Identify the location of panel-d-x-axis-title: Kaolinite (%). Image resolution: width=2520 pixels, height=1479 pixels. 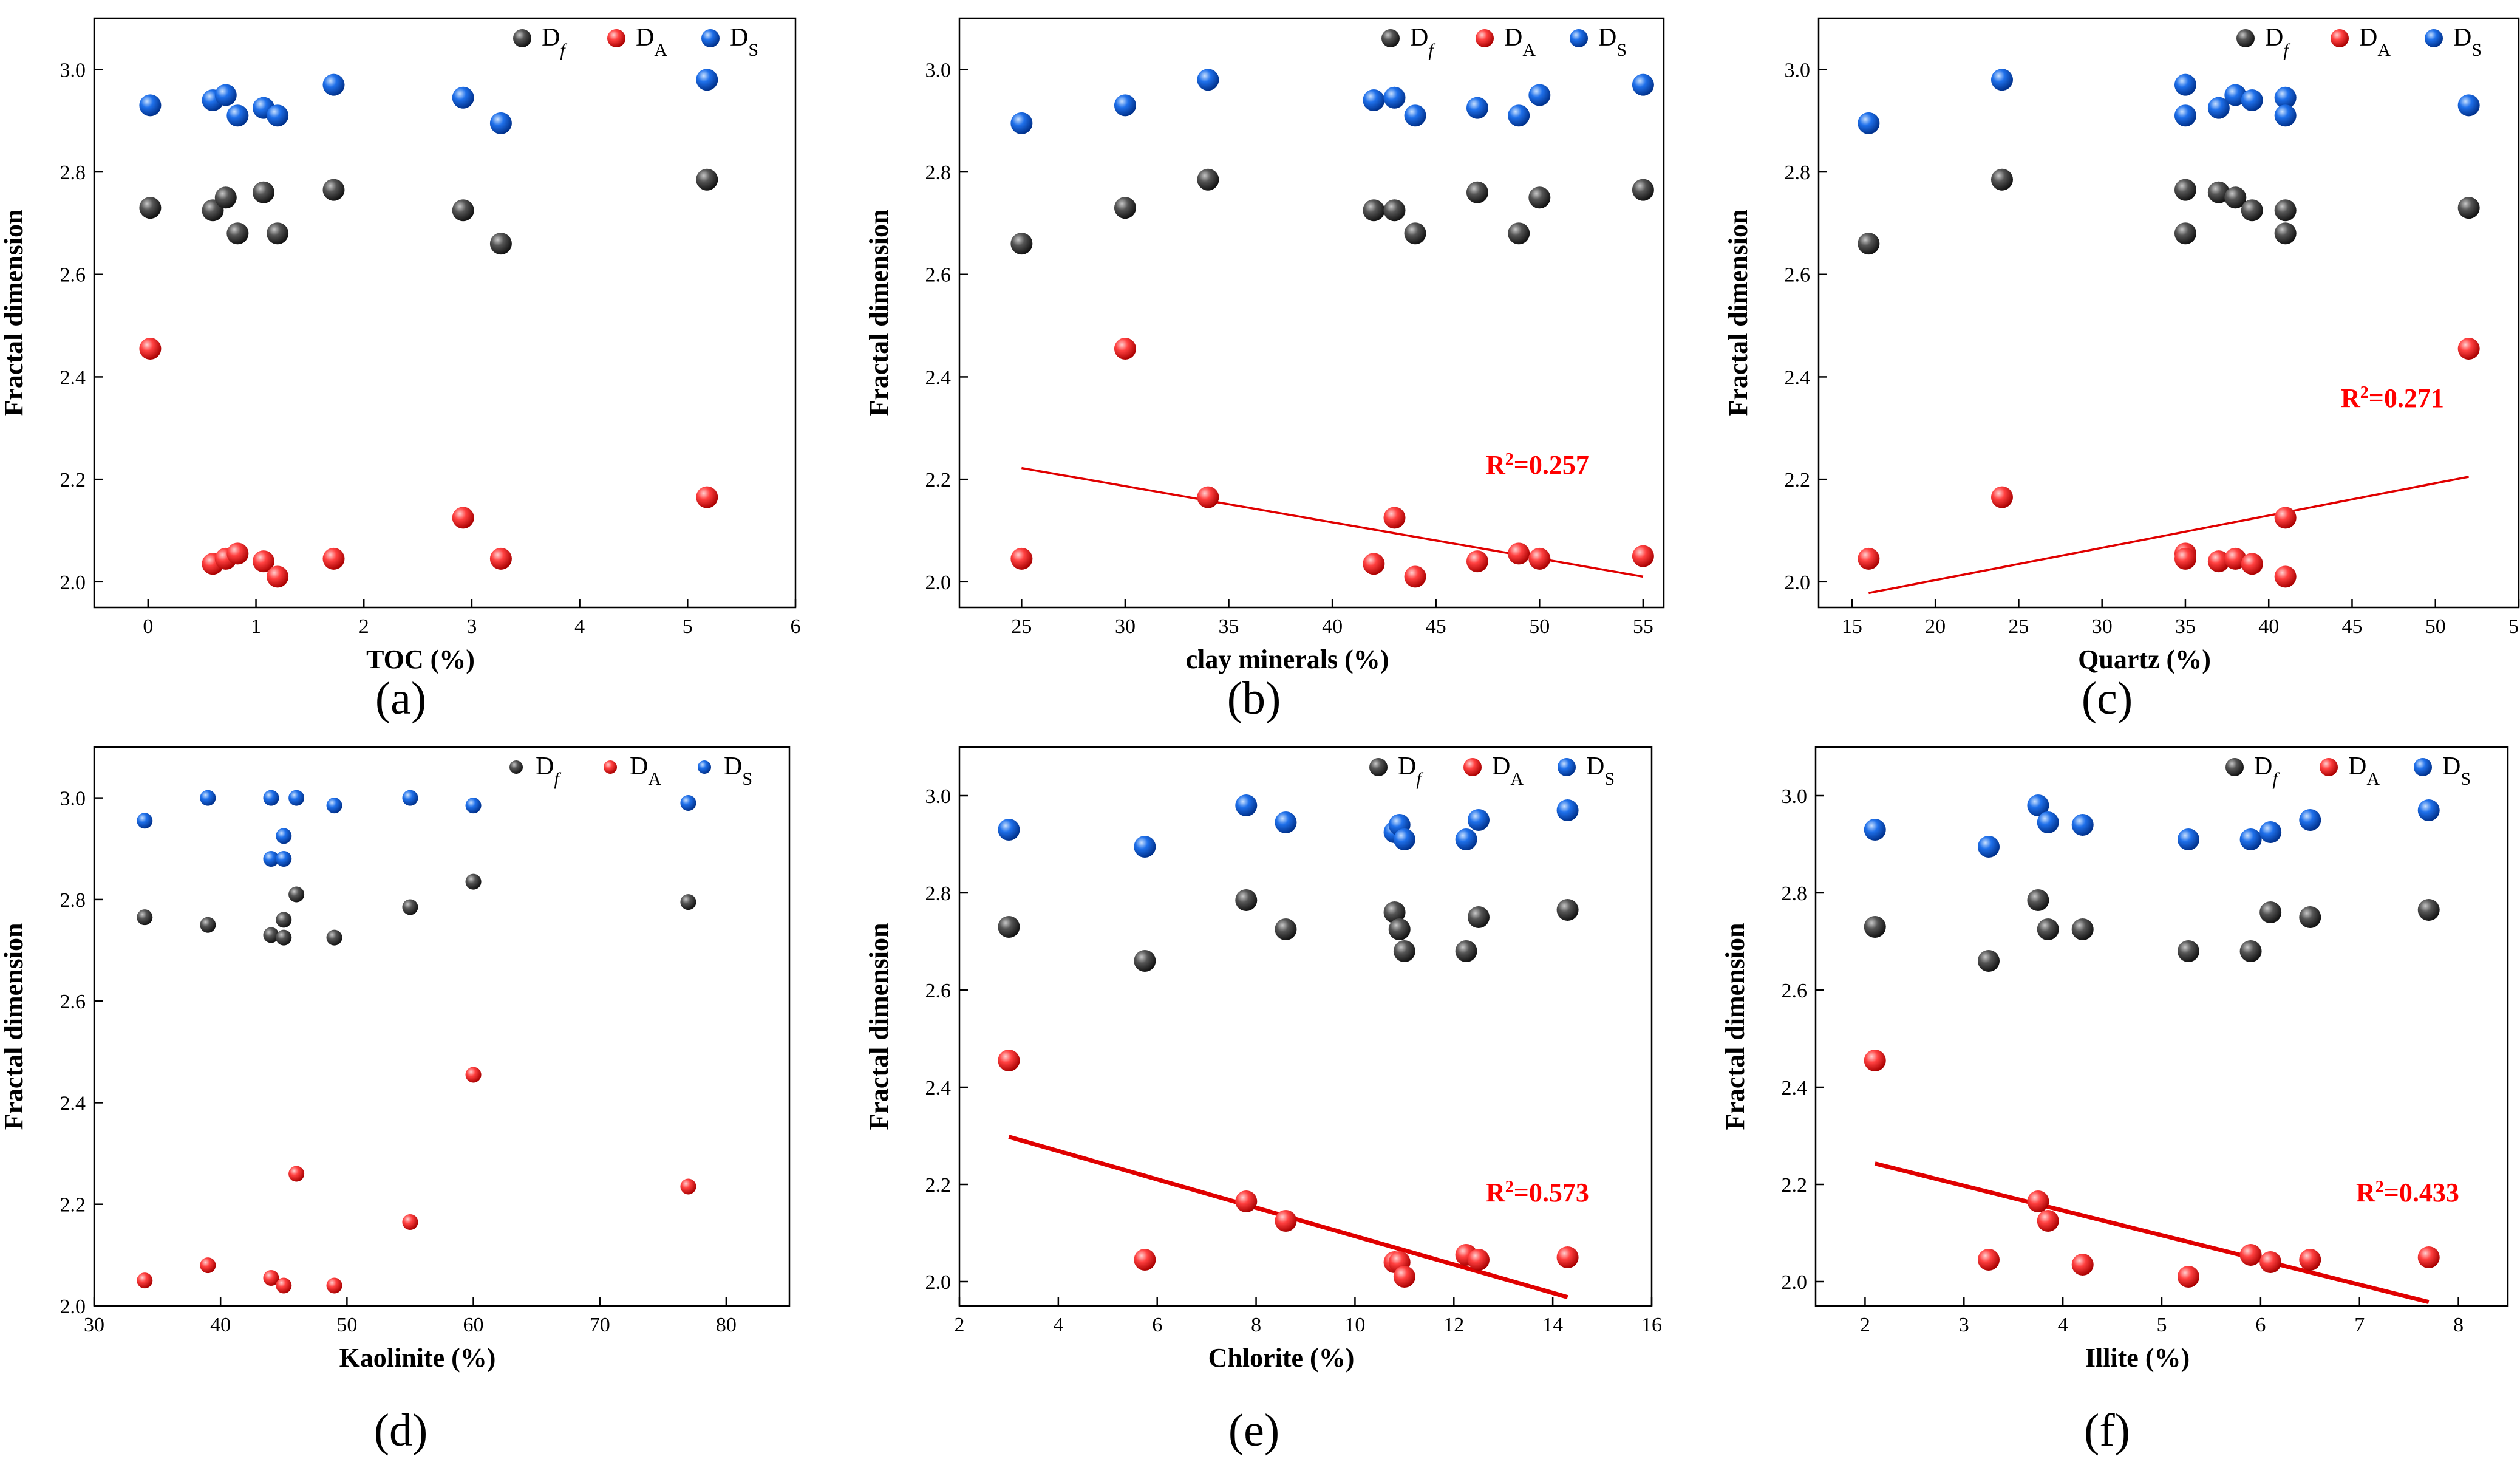
(417, 1358).